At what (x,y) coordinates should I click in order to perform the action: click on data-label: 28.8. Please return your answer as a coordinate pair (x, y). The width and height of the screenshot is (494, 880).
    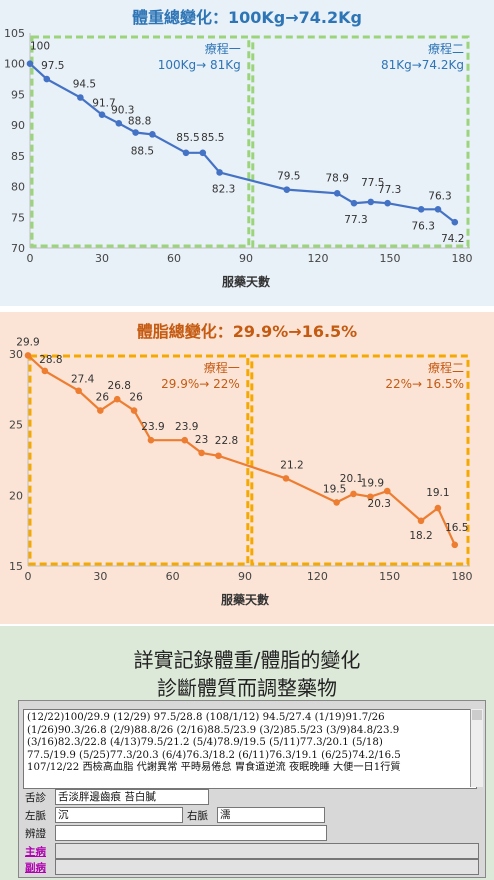
    Looking at the image, I should click on (50, 360).